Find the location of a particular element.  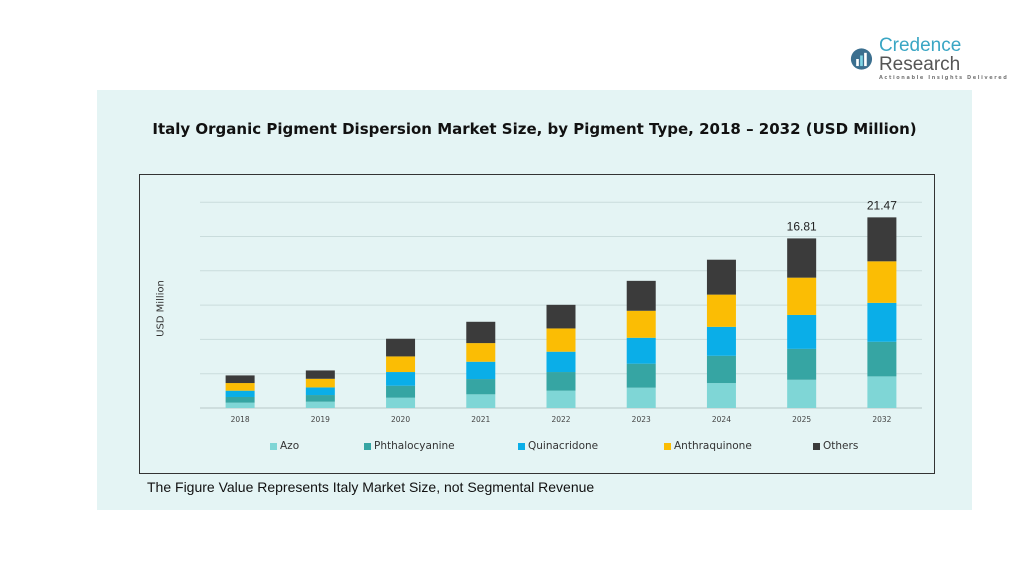

bar-segment-phthalocyanine-2024 is located at coordinates (721, 369).